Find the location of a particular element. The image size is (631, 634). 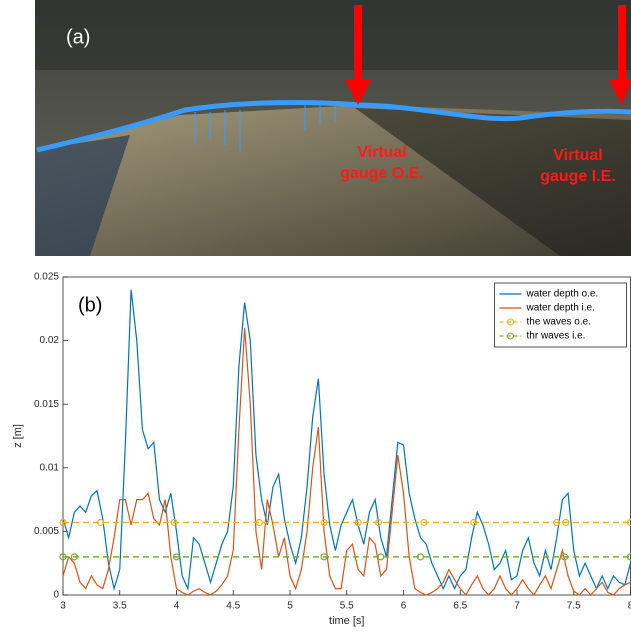

x-tick-label: 7.5 is located at coordinates (574, 606).